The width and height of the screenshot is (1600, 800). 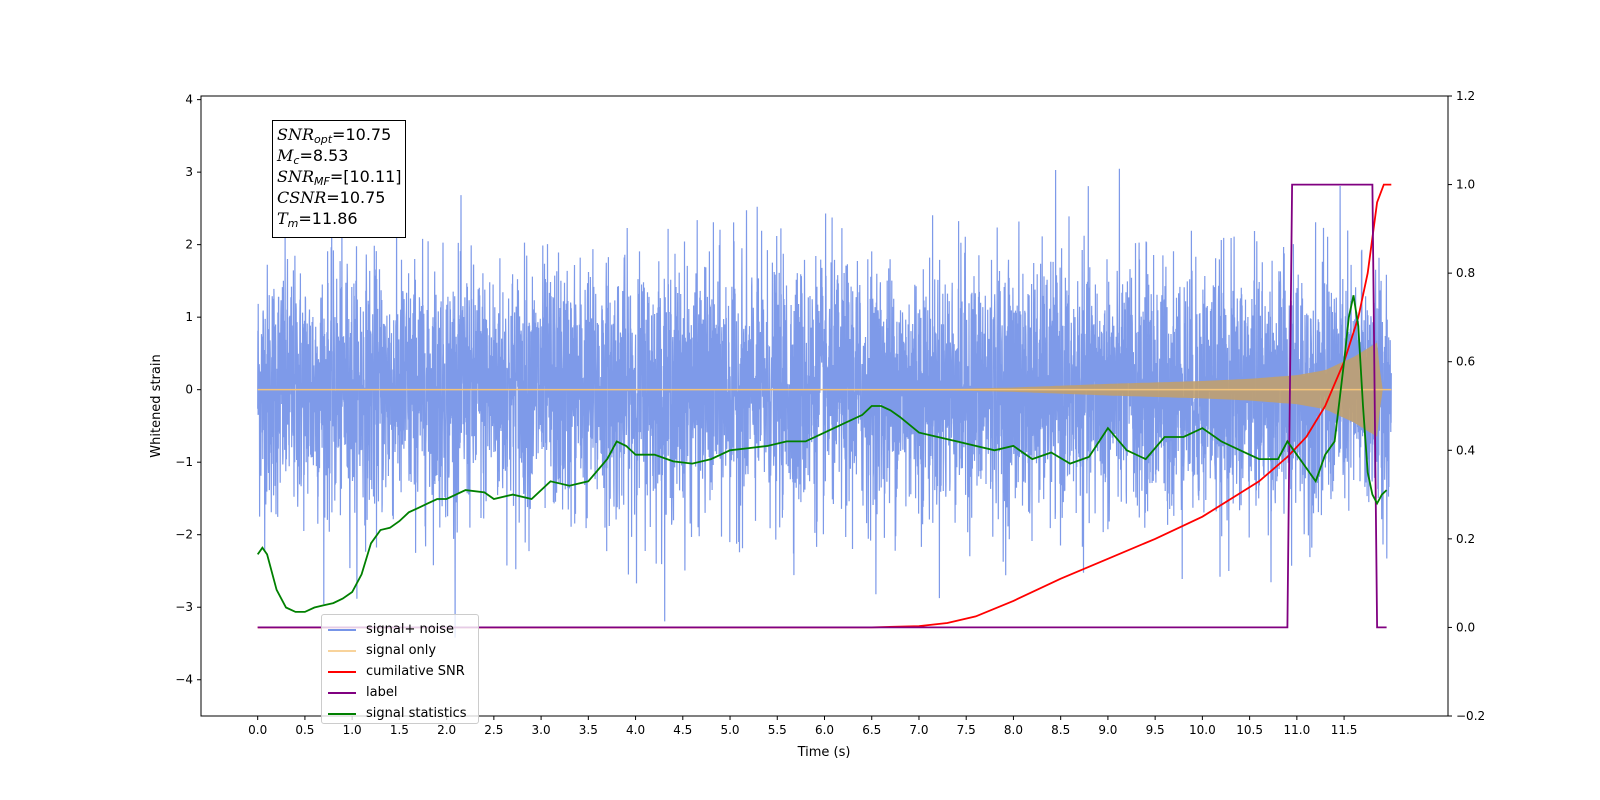 I want to click on legend-label: cumilative SNR, so click(x=415, y=671).